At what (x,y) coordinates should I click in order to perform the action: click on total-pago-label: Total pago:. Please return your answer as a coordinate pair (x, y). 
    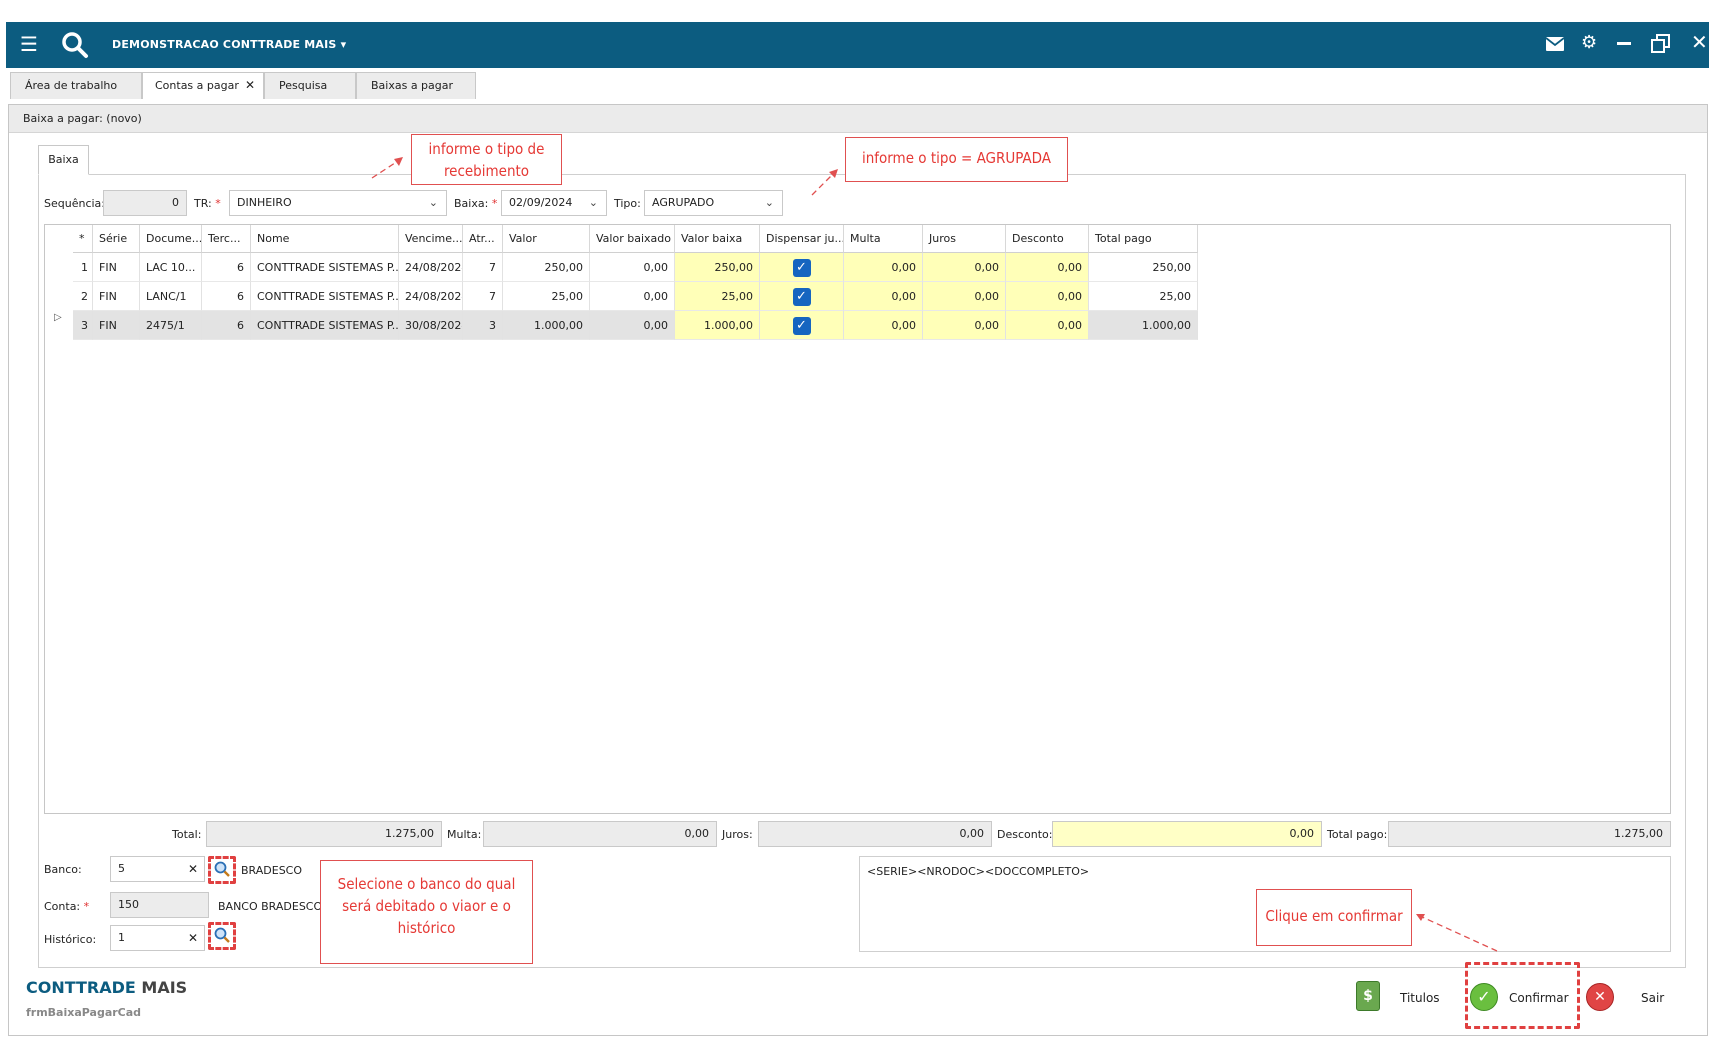
    Looking at the image, I should click on (1357, 834).